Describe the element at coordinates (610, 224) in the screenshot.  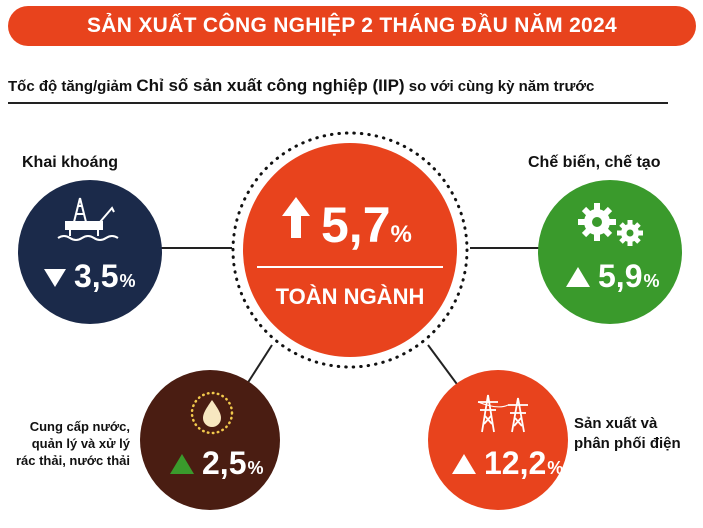
I see `gears-icon` at that location.